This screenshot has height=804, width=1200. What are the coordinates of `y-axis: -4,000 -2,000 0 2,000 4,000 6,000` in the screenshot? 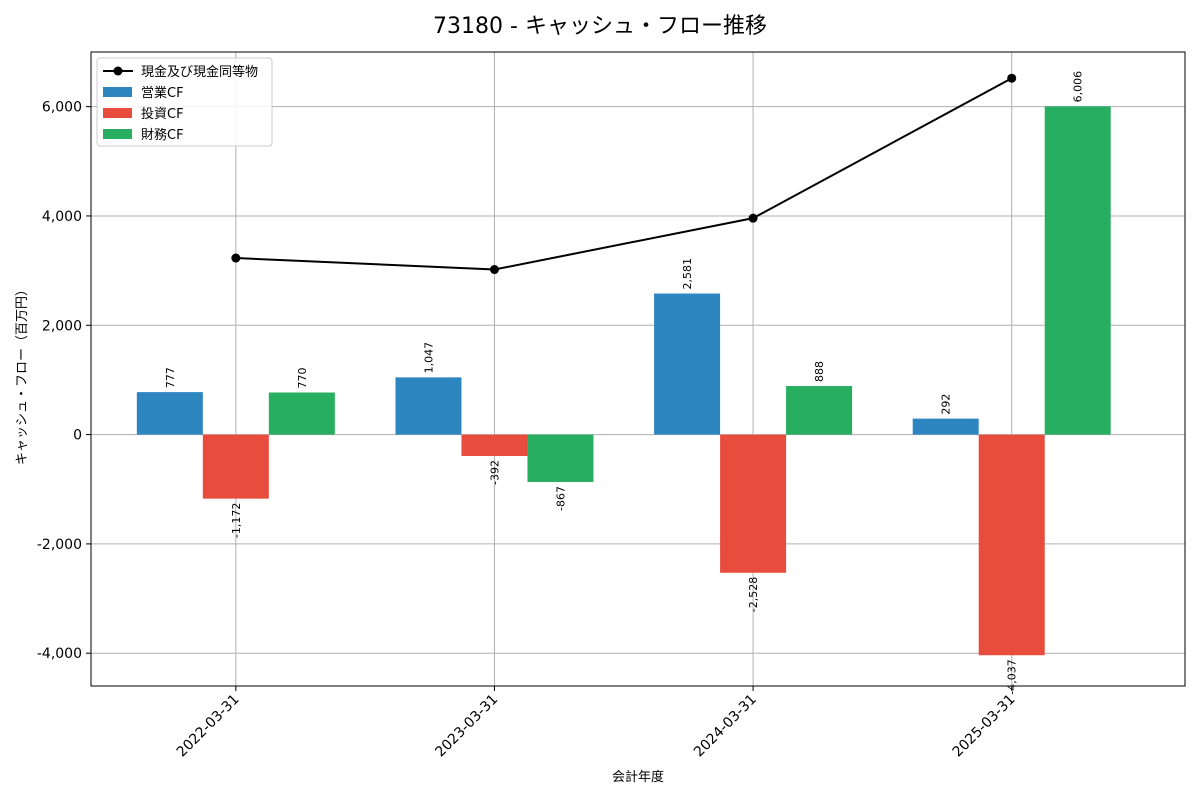 It's located at (64, 381).